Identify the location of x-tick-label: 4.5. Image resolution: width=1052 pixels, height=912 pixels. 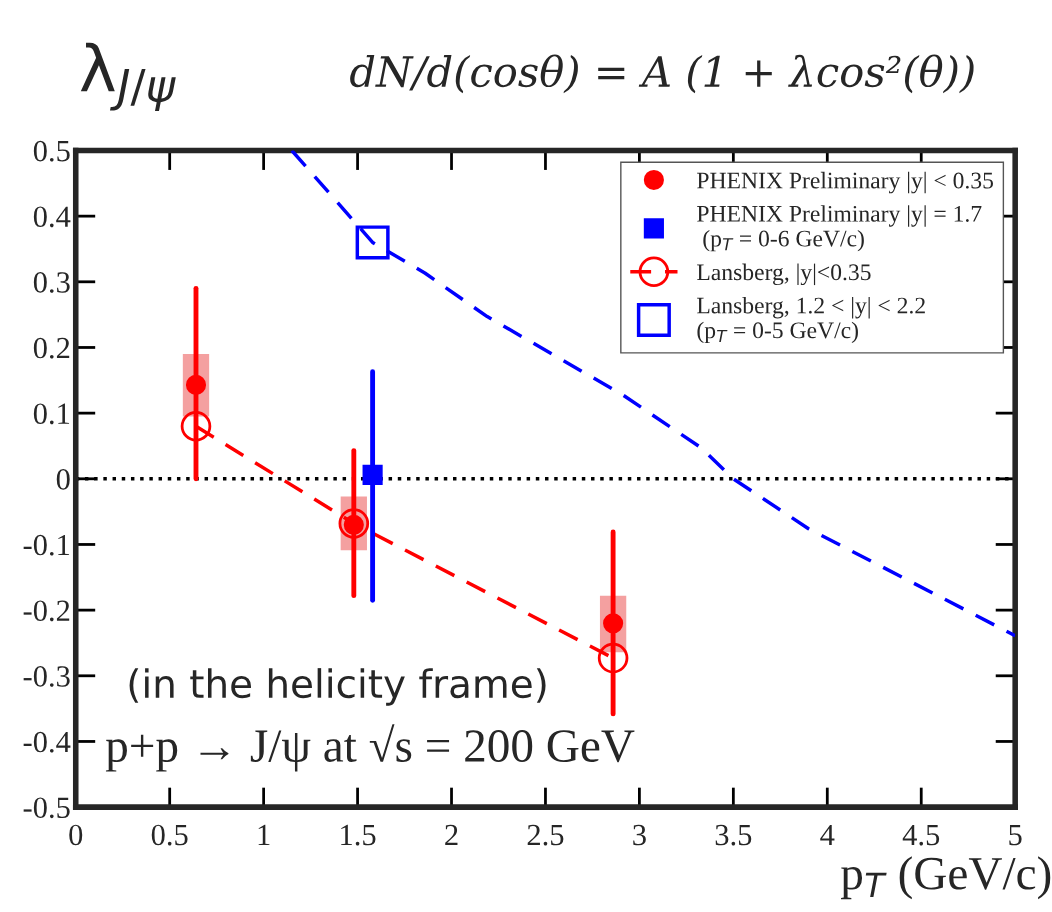
(921, 835).